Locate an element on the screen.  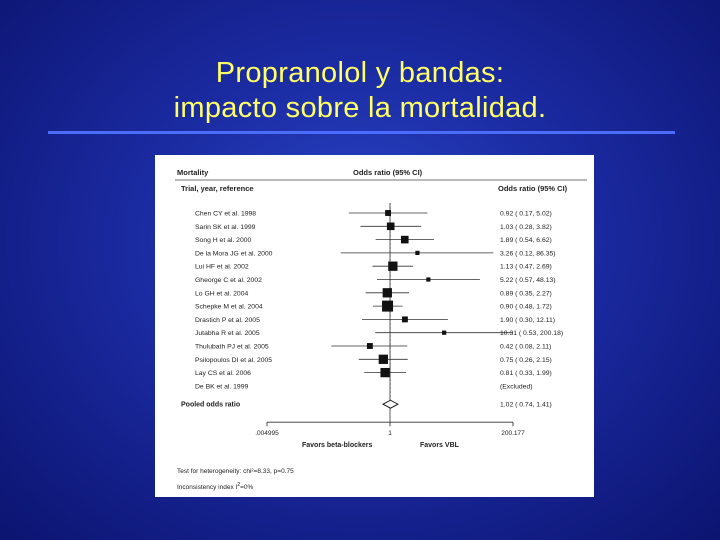
study-label: Lay CS et al. 2006 is located at coordinates (223, 373).